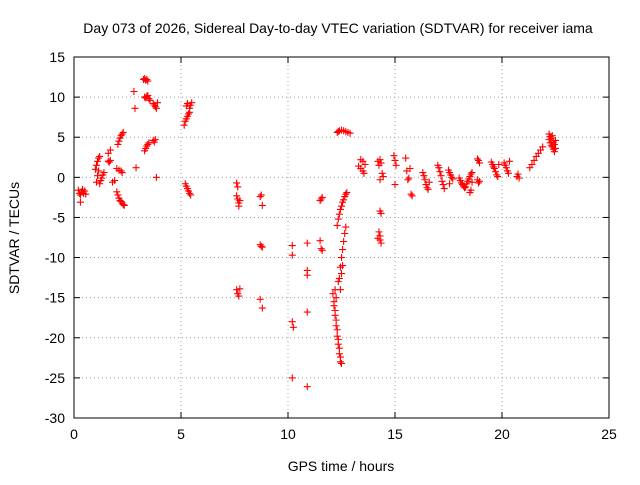  What do you see at coordinates (59, 217) in the screenshot?
I see `y-tick-label: -5` at bounding box center [59, 217].